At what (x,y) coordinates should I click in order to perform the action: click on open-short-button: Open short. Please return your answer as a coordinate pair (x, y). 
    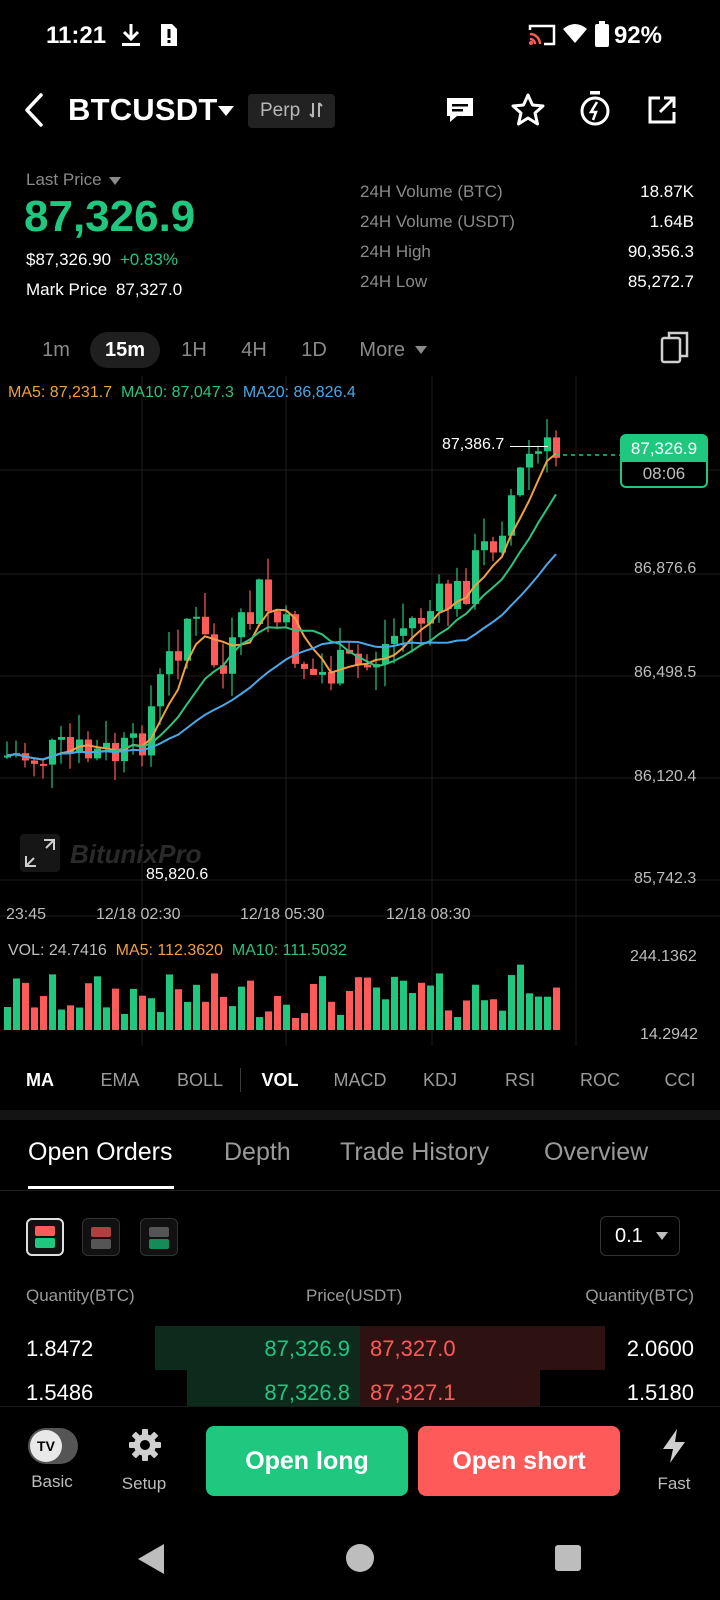
    Looking at the image, I should click on (519, 1461).